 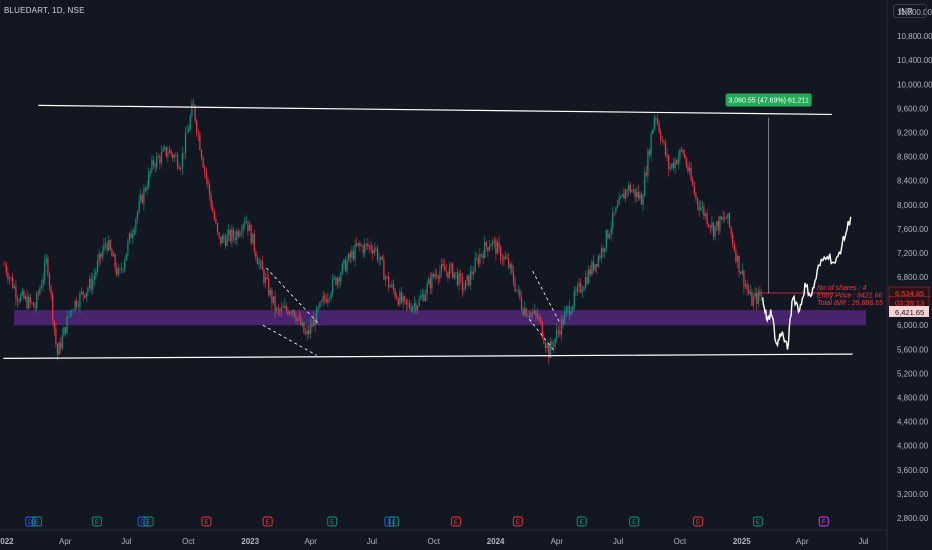 What do you see at coordinates (913, 422) in the screenshot?
I see `price-tick-label: 4,400.00` at bounding box center [913, 422].